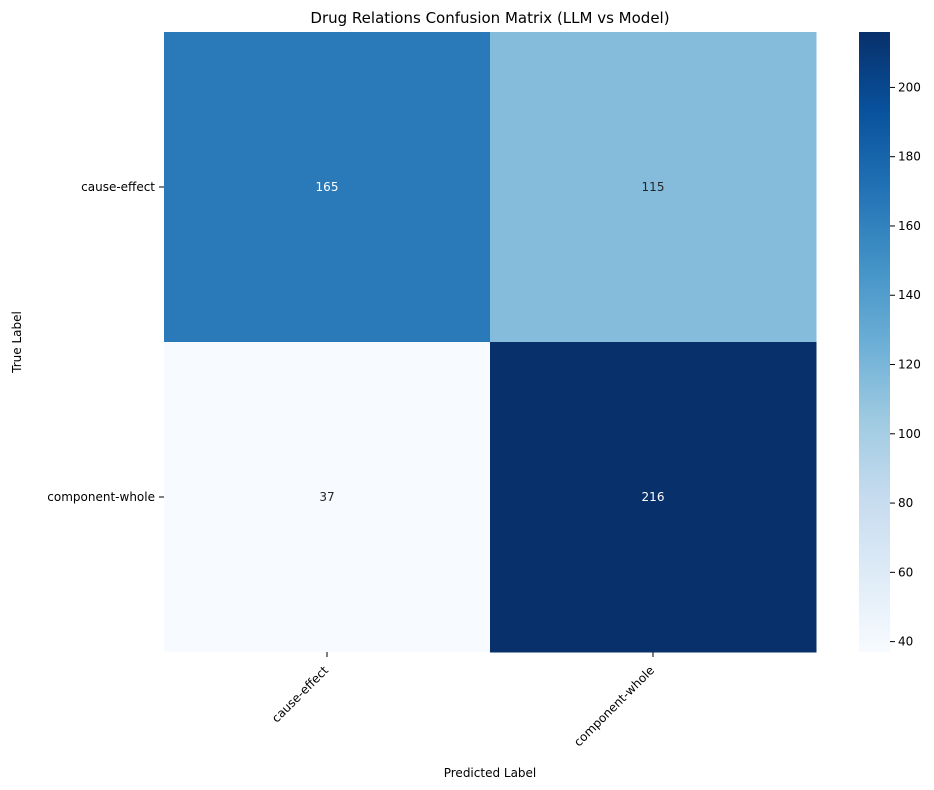 This screenshot has height=790, width=934. I want to click on colorbar-tick-label: 60, so click(905, 572).